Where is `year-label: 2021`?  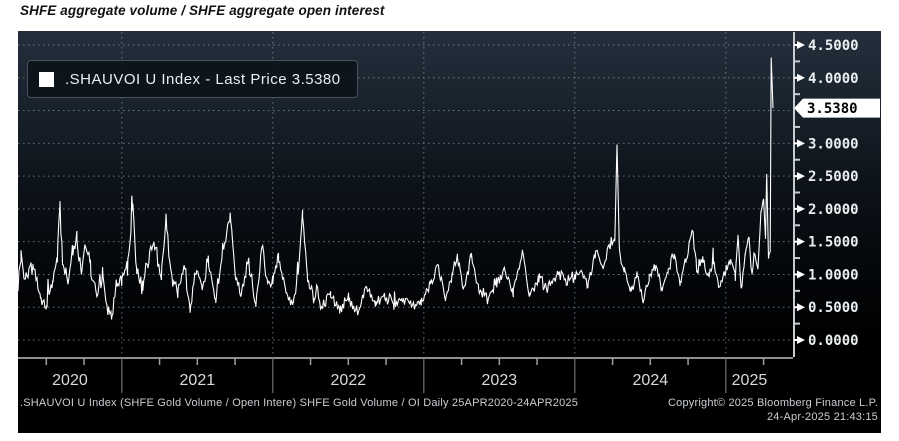 year-label: 2021 is located at coordinates (198, 380).